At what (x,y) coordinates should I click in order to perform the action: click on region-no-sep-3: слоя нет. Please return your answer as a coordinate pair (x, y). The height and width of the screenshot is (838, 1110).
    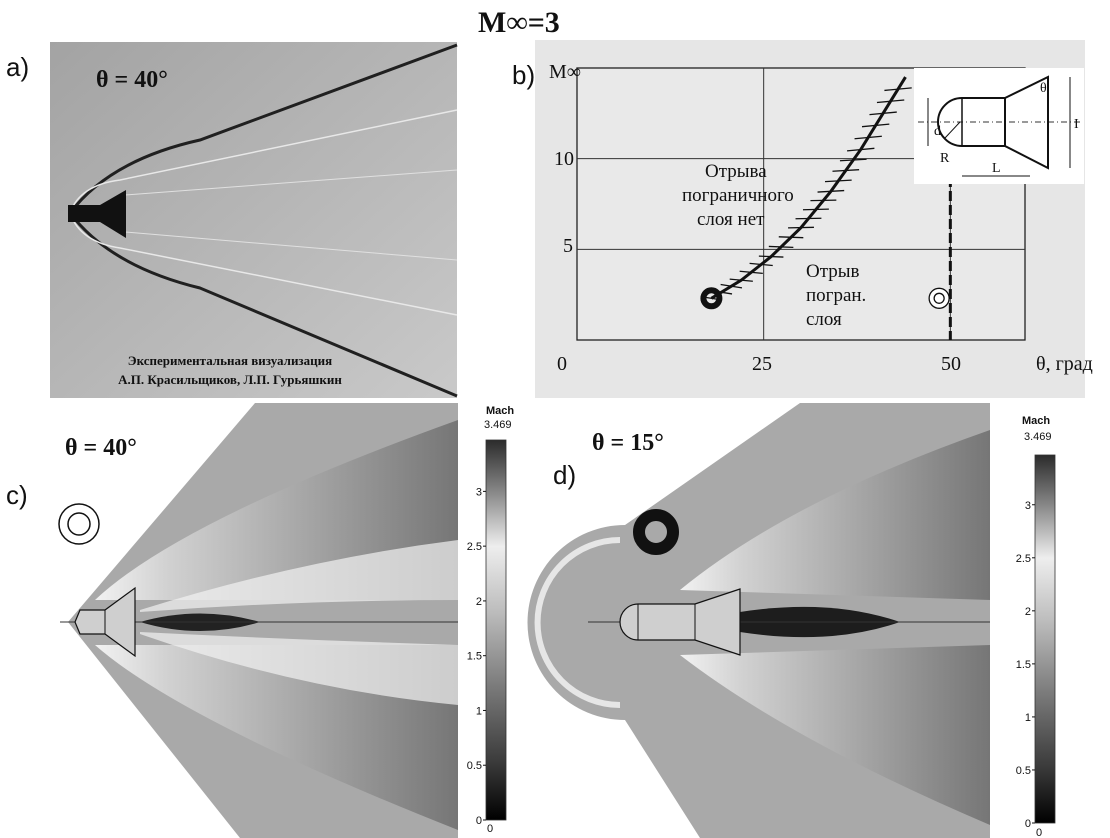
    Looking at the image, I should click on (731, 219).